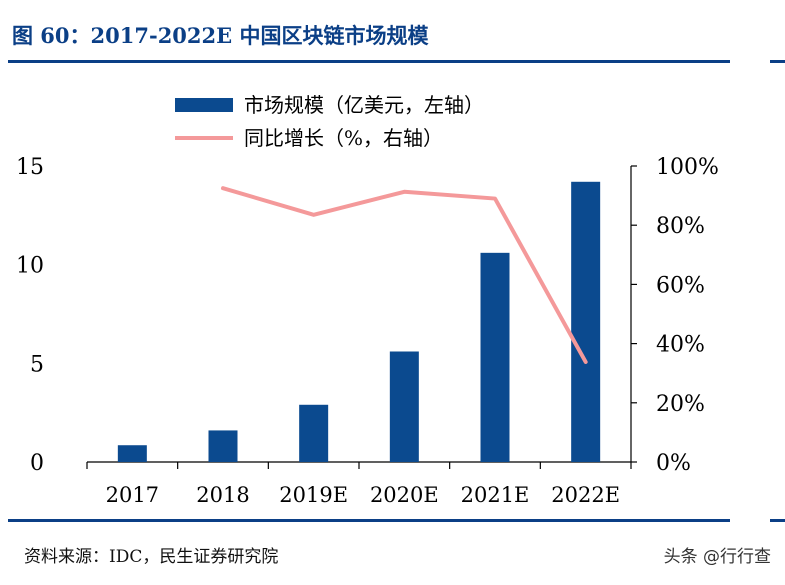  What do you see at coordinates (364, 105) in the screenshot?
I see `legend-bar-label: 市场规模（亿美元，左轴）` at bounding box center [364, 105].